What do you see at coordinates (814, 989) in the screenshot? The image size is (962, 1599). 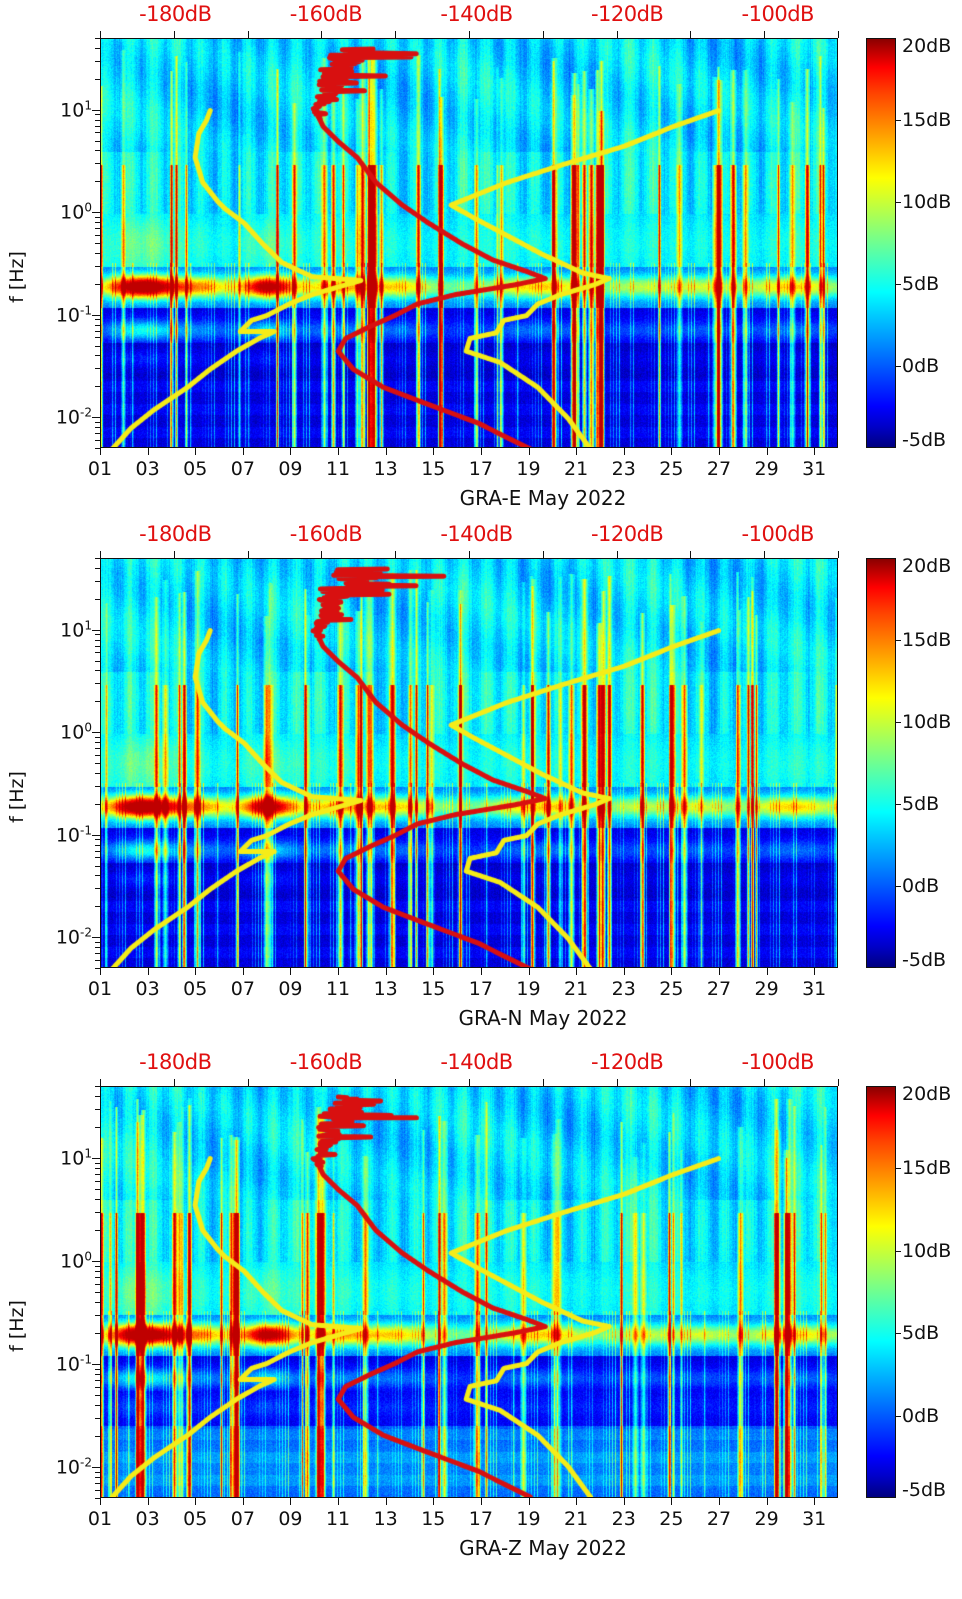 I see `x-tick-label: 31` at bounding box center [814, 989].